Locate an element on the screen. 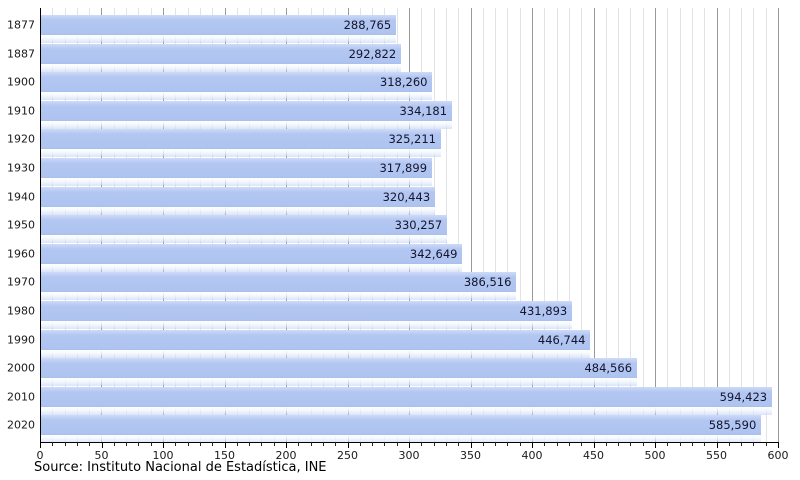 The image size is (800, 480). y-axis-label: 1920 is located at coordinates (21, 139).